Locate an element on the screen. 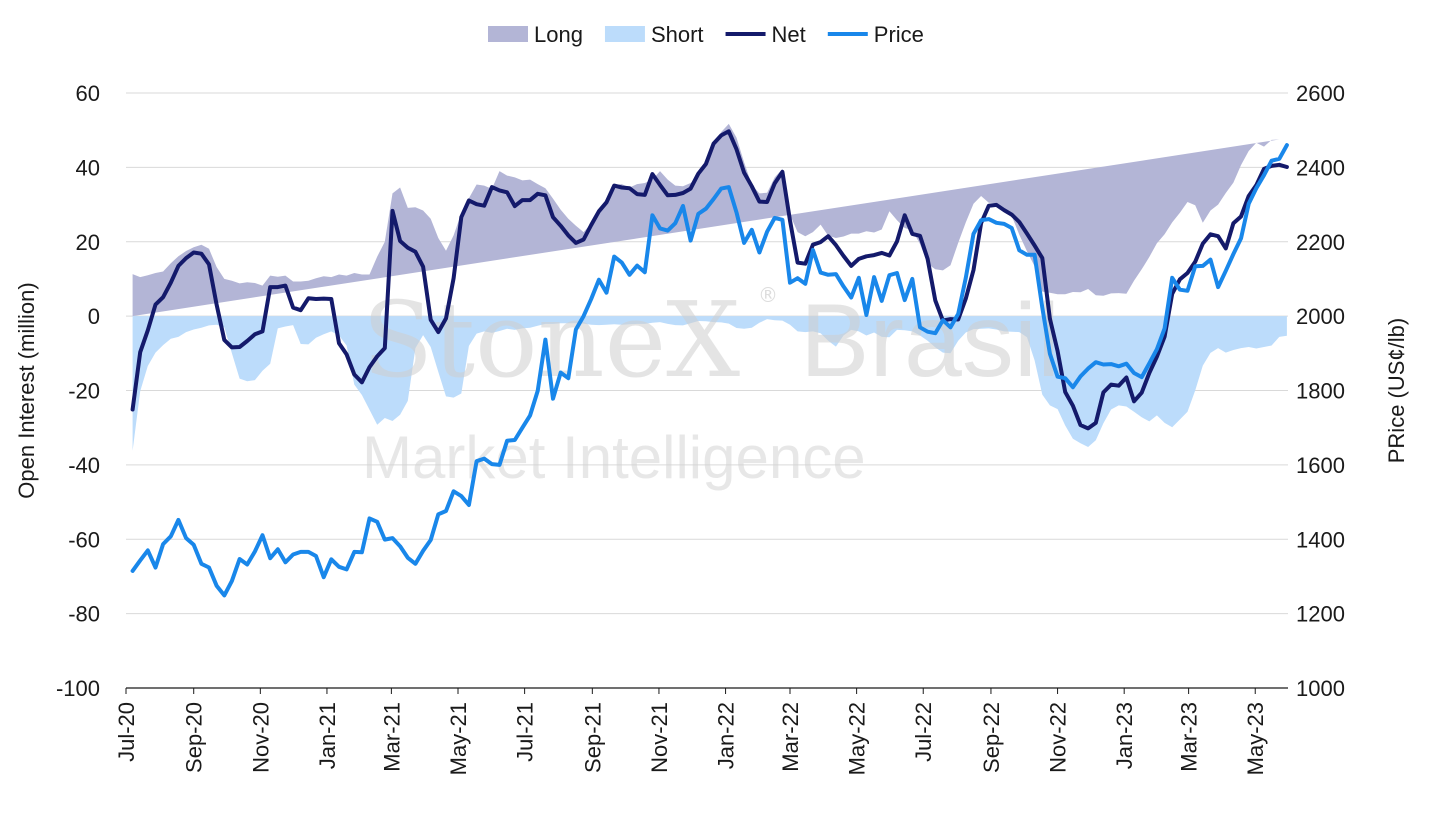 The height and width of the screenshot is (826, 1432). x-tick-sep-22: Sep-22 is located at coordinates (991, 737).